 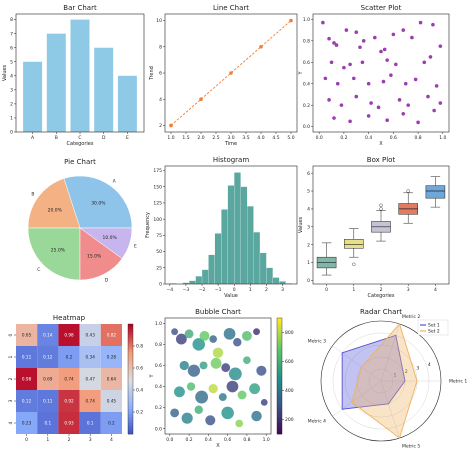 I want to click on line-xtick-label: 5.0, so click(x=290, y=138).